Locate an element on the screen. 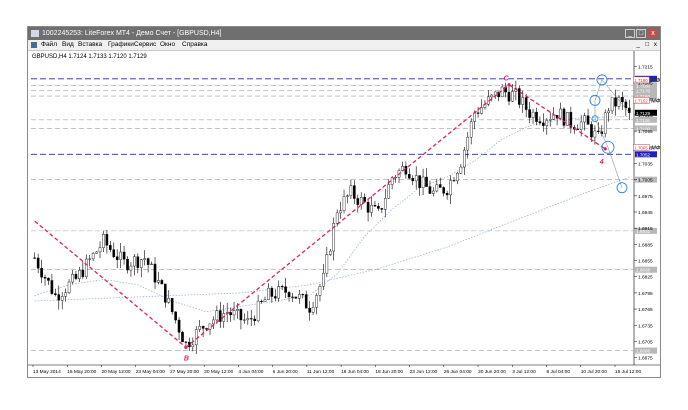  menu-view: Вид is located at coordinates (68, 44).